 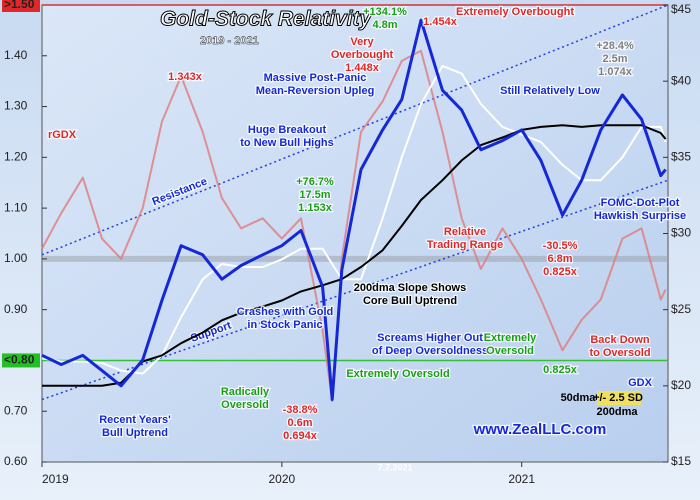 What do you see at coordinates (284, 325) in the screenshot?
I see `annotation: in Stock Panic` at bounding box center [284, 325].